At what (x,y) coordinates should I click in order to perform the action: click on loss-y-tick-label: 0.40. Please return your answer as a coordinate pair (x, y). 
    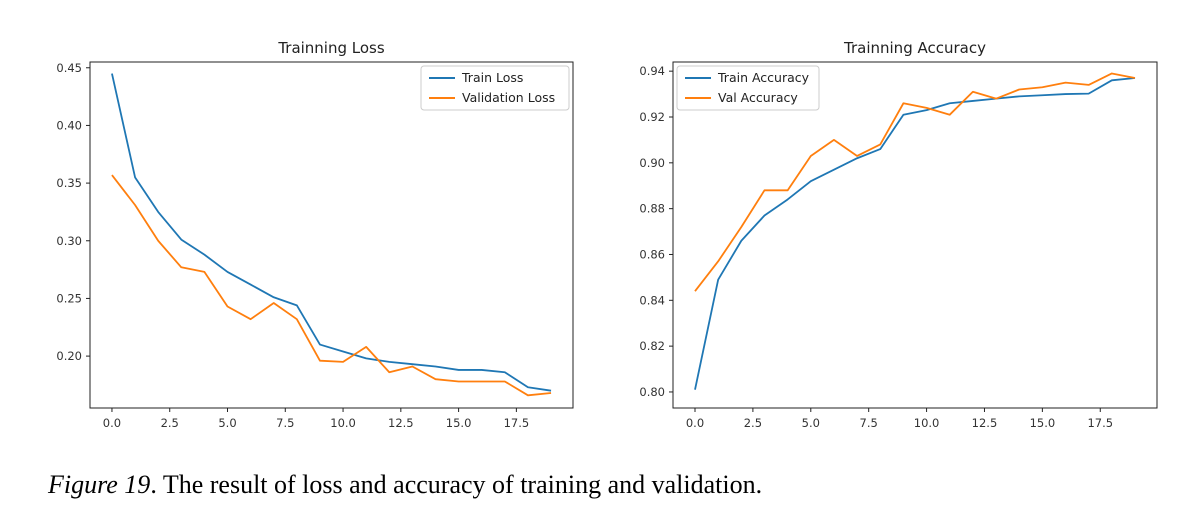
    Looking at the image, I should click on (69, 125).